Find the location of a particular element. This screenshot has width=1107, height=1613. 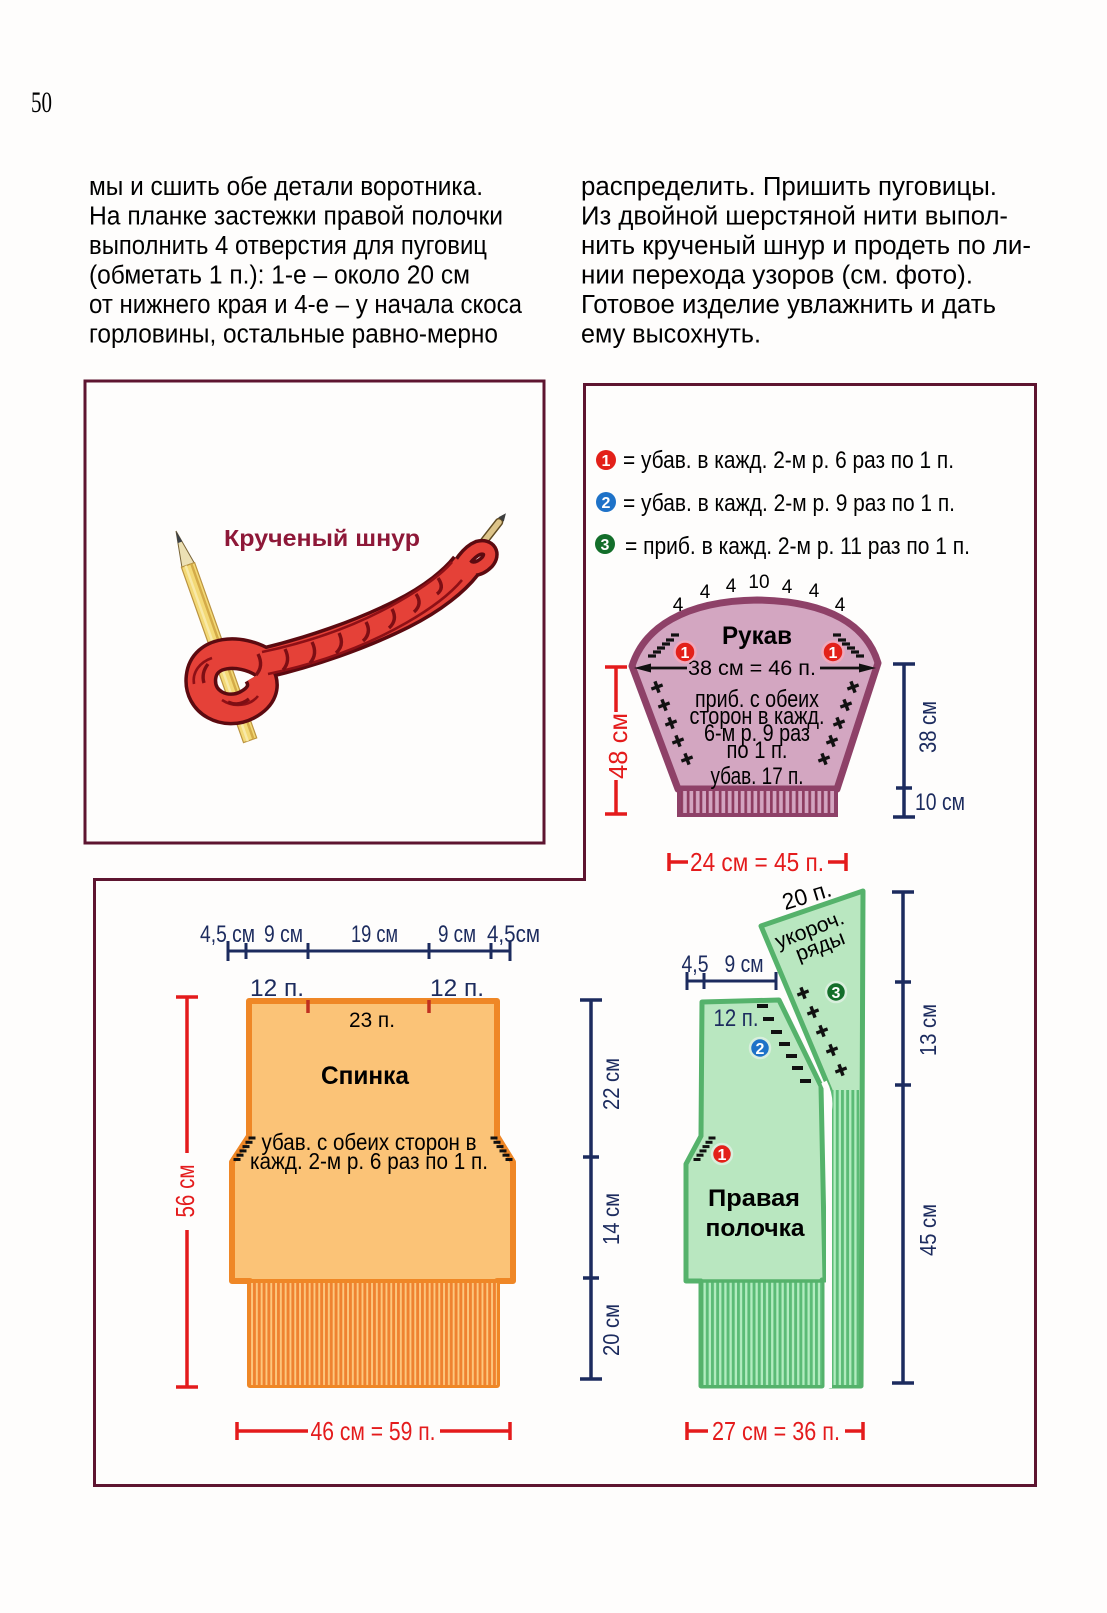

svg-text: Рукав is located at coordinates (757, 636).